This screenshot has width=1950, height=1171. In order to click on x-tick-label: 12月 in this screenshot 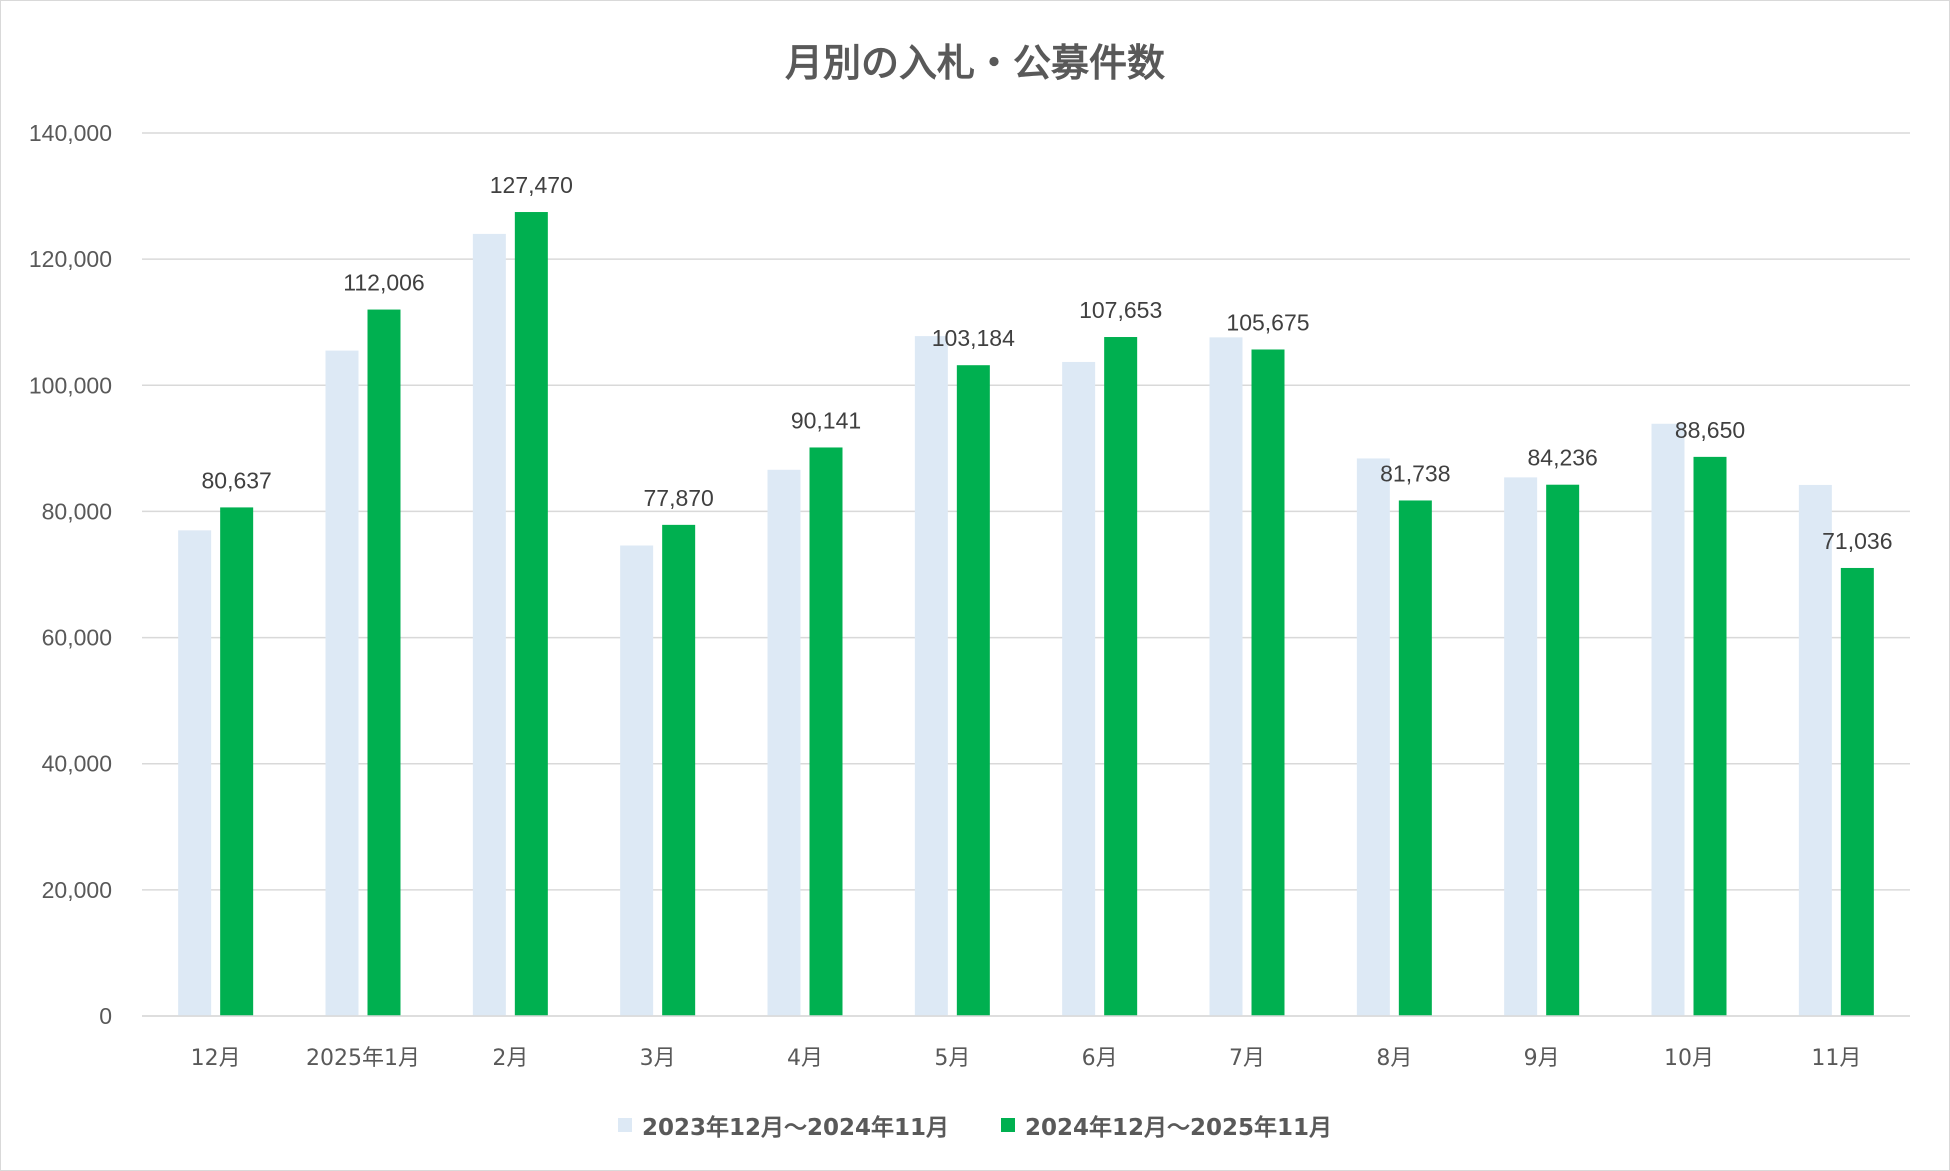, I will do `click(216, 1058)`.